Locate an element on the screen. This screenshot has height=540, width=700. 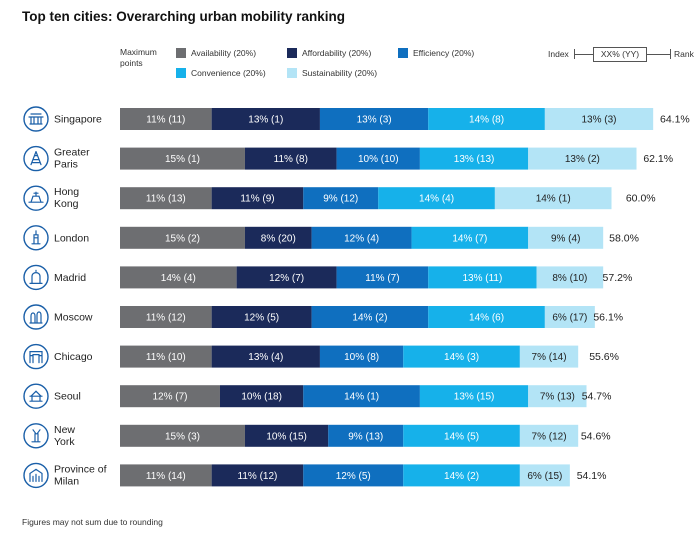
bar-label-new-york-1: 10% (15) is located at coordinates (286, 436).